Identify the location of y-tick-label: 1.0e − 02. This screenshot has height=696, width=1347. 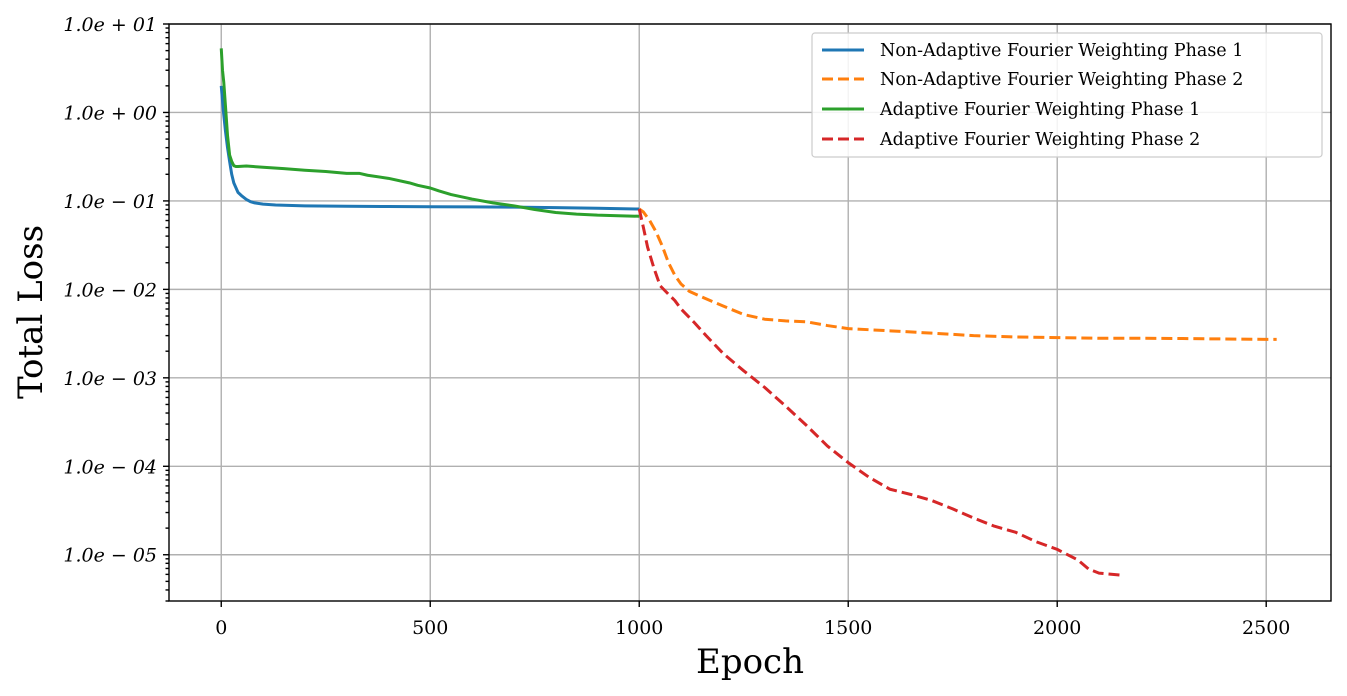
(110, 290).